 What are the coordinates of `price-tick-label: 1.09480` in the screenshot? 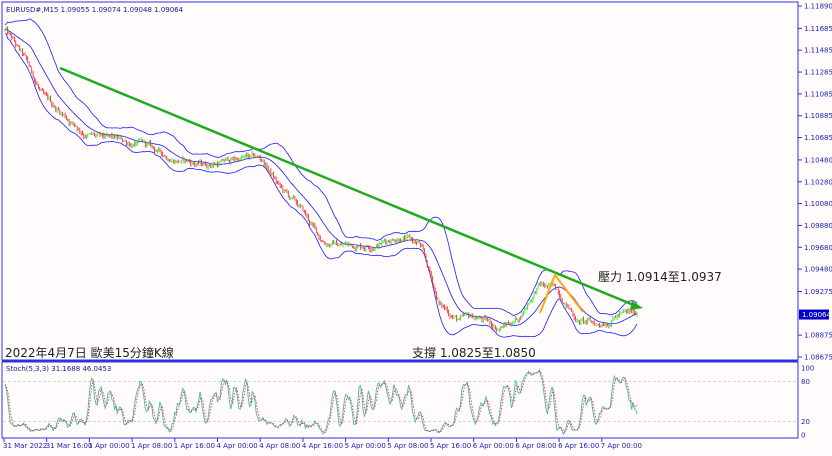 It's located at (818, 270).